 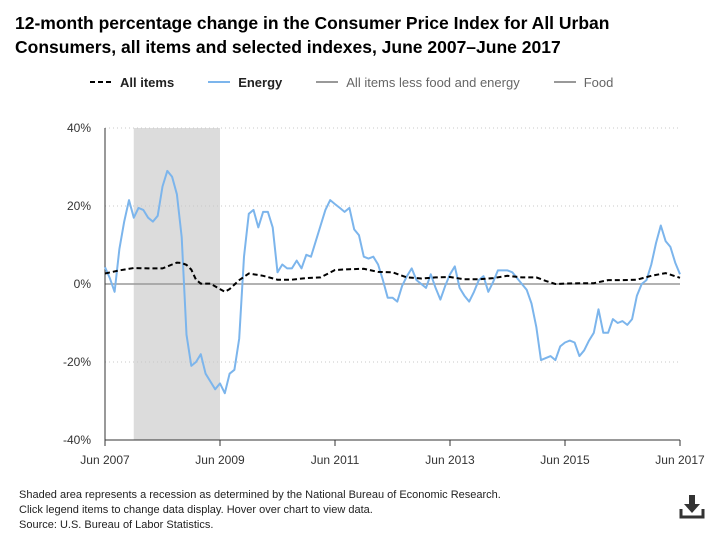 I want to click on x-tick-label: Jun 2011, so click(x=335, y=460).